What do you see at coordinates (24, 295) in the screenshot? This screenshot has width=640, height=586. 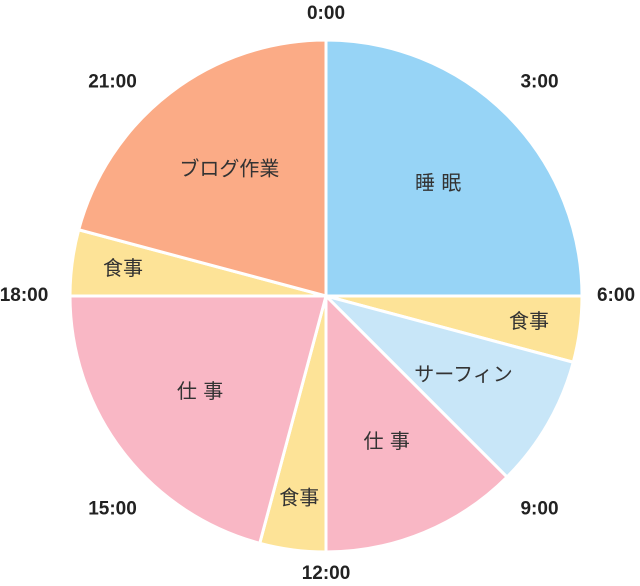 I see `hour-label-6: 18:00` at bounding box center [24, 295].